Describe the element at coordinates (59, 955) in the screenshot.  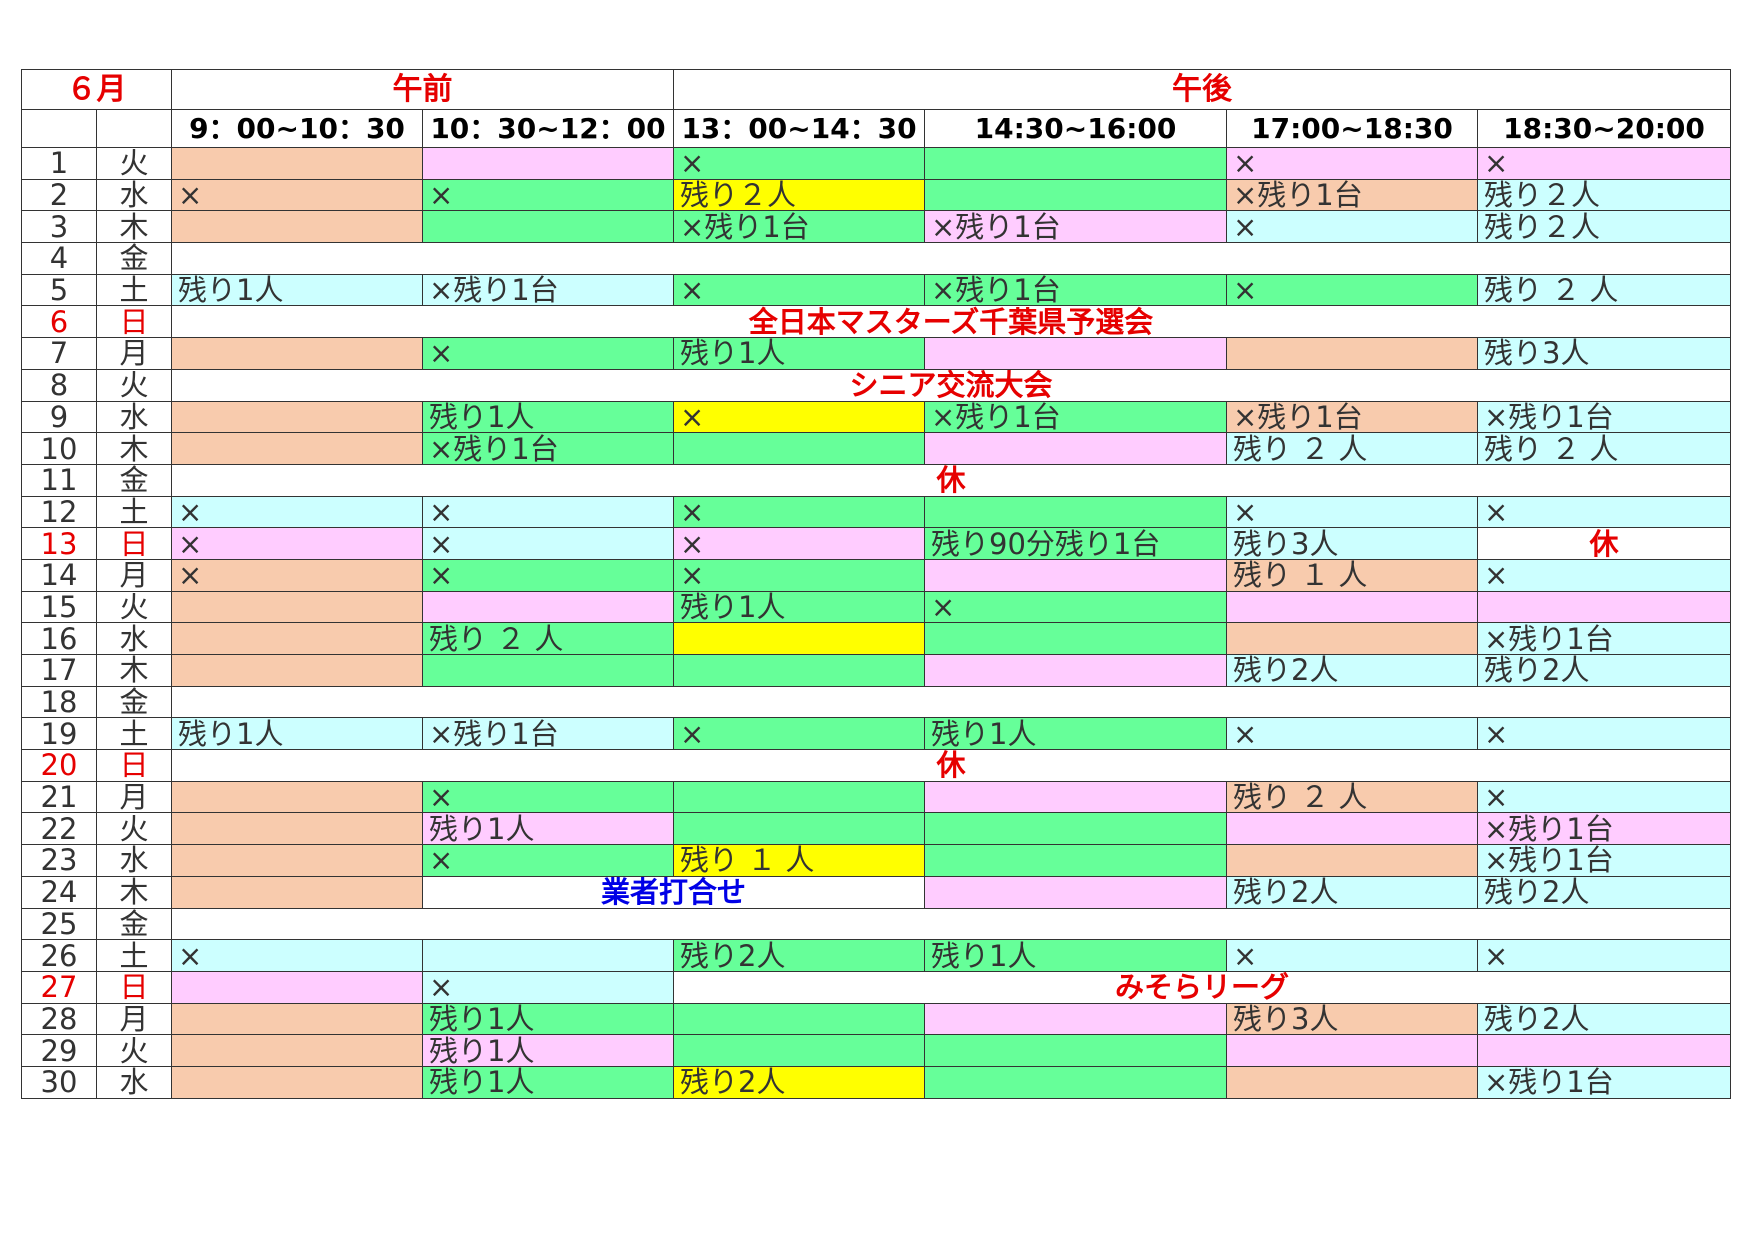
I see `day-number: 26` at that location.